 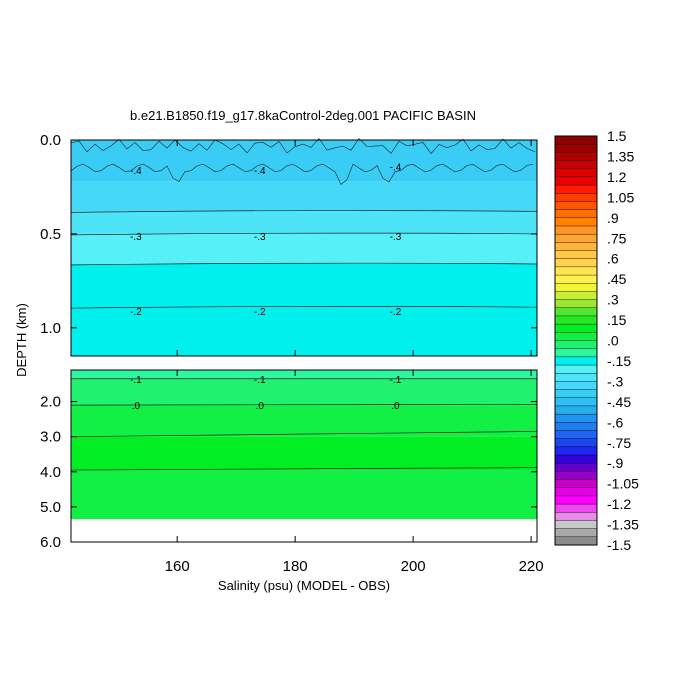 I want to click on colorbar-label: 1.05, so click(x=620, y=197).